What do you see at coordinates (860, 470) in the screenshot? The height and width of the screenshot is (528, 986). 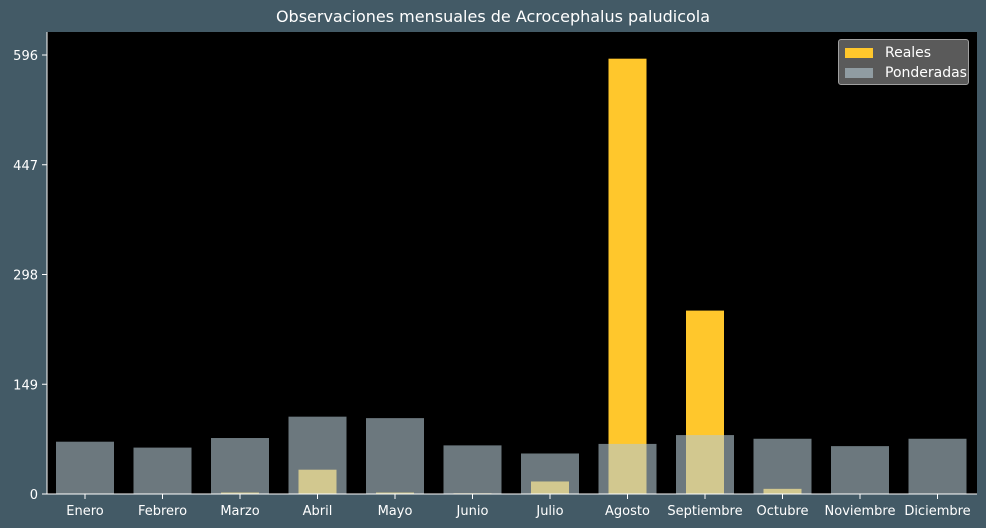 I see `bar-ponderadas-noviembre` at bounding box center [860, 470].